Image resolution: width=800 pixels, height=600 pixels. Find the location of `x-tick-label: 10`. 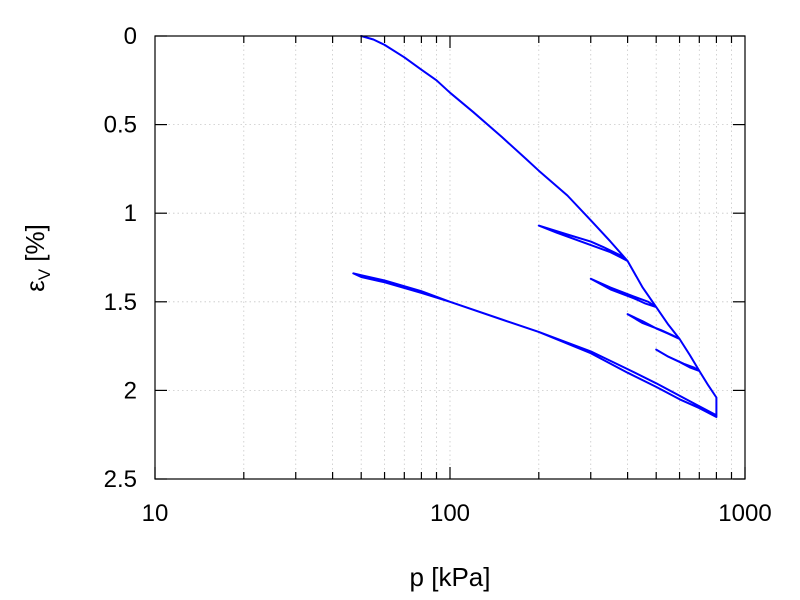

x-tick-label: 10 is located at coordinates (155, 513).